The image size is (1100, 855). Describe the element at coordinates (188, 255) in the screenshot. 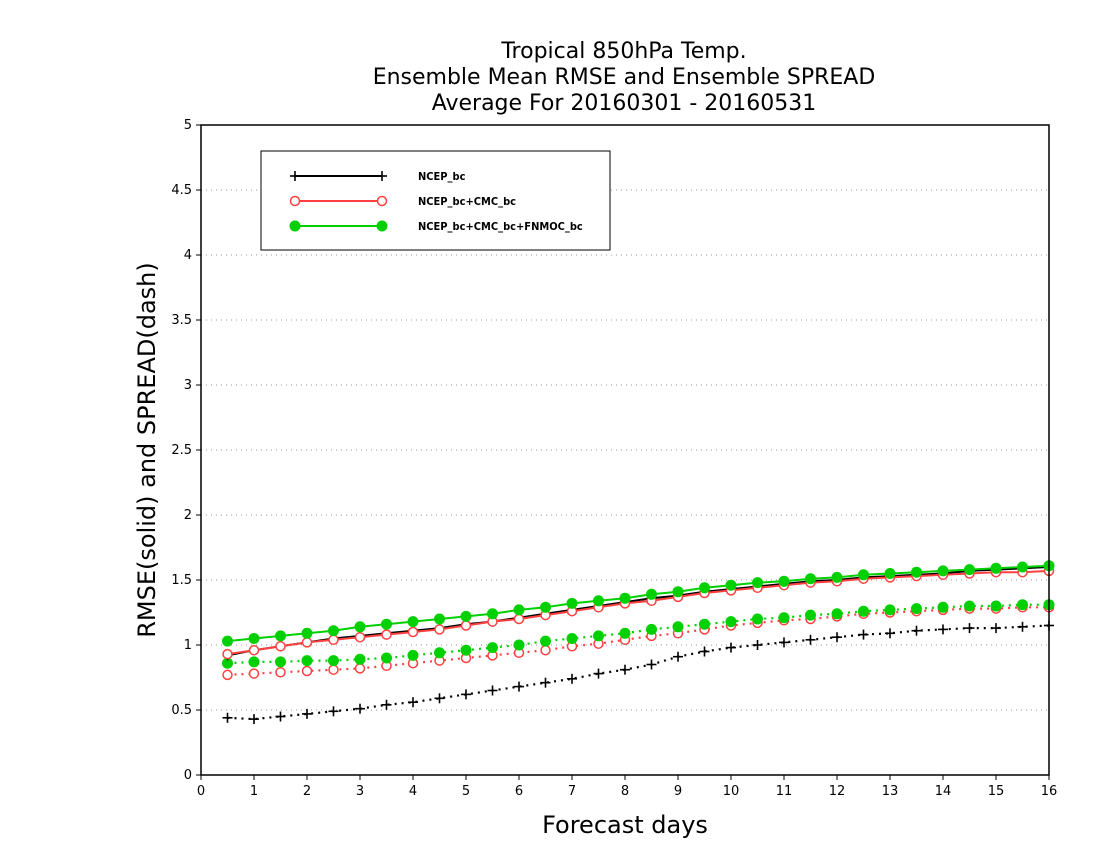

I see `y-tick-label: 4` at that location.